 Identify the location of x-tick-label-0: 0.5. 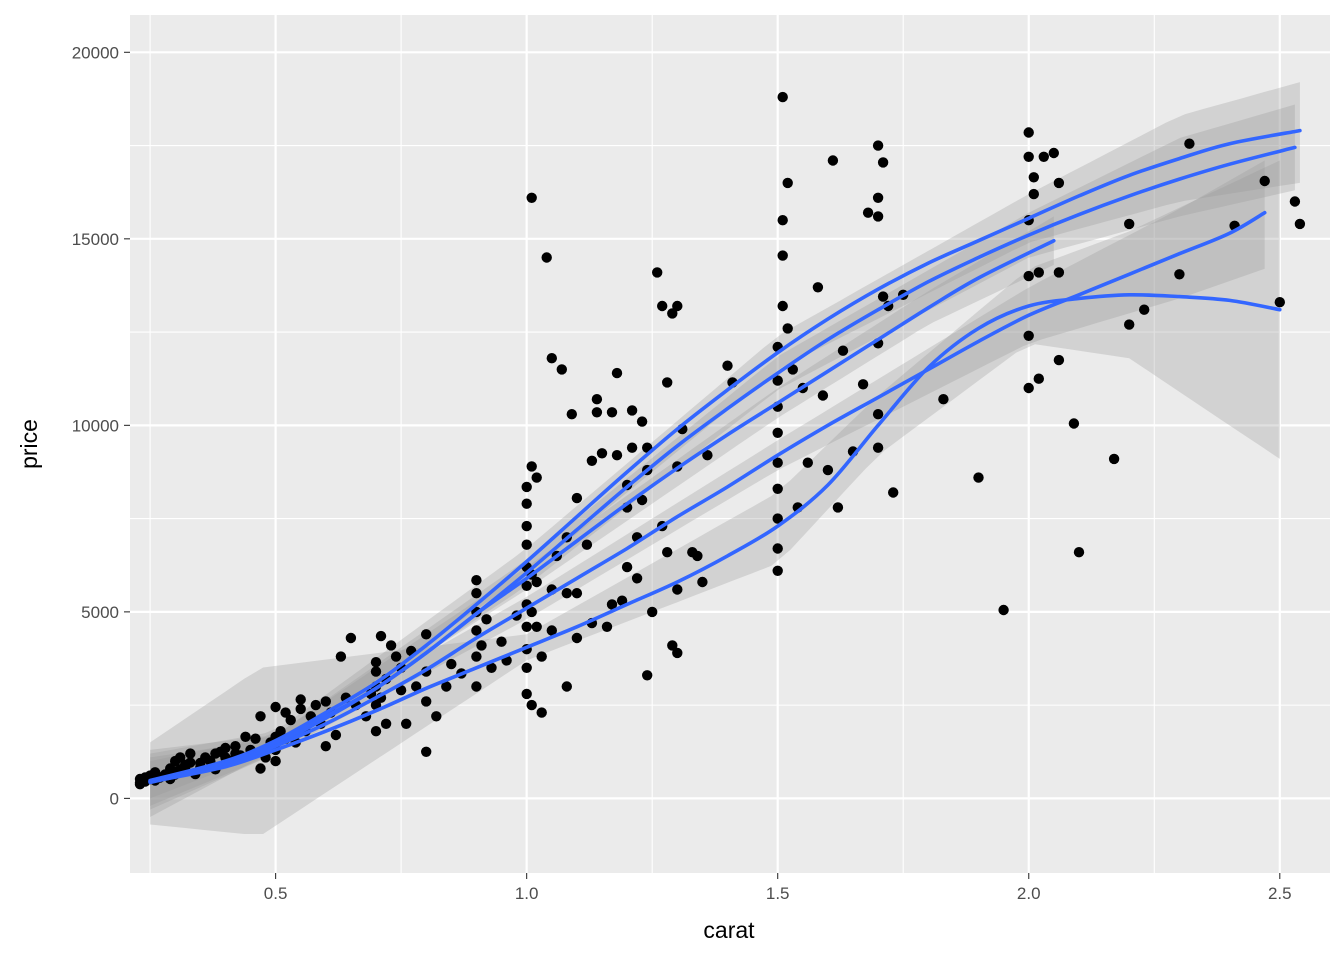
(276, 893).